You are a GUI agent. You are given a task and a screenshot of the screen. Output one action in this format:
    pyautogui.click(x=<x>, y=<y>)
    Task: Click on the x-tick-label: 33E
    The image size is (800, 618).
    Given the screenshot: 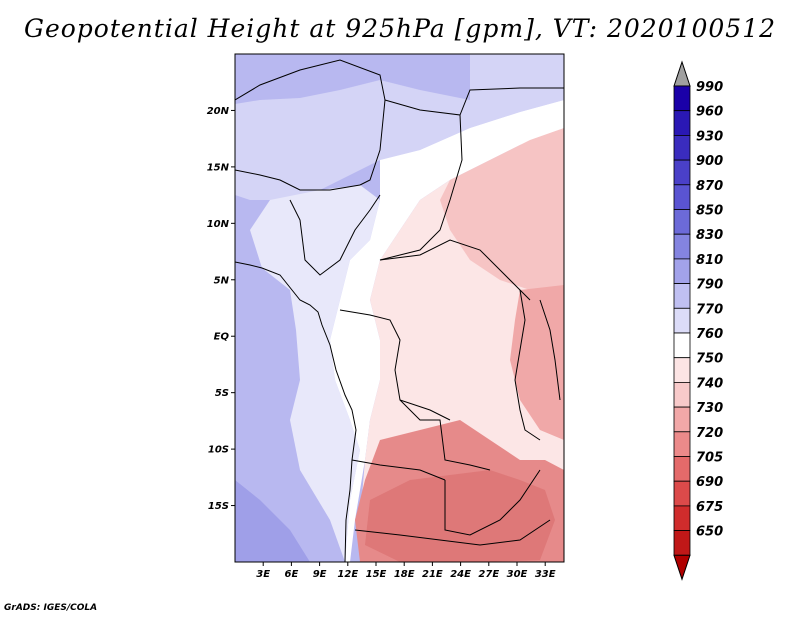 What is the action you would take?
    pyautogui.click(x=545, y=574)
    